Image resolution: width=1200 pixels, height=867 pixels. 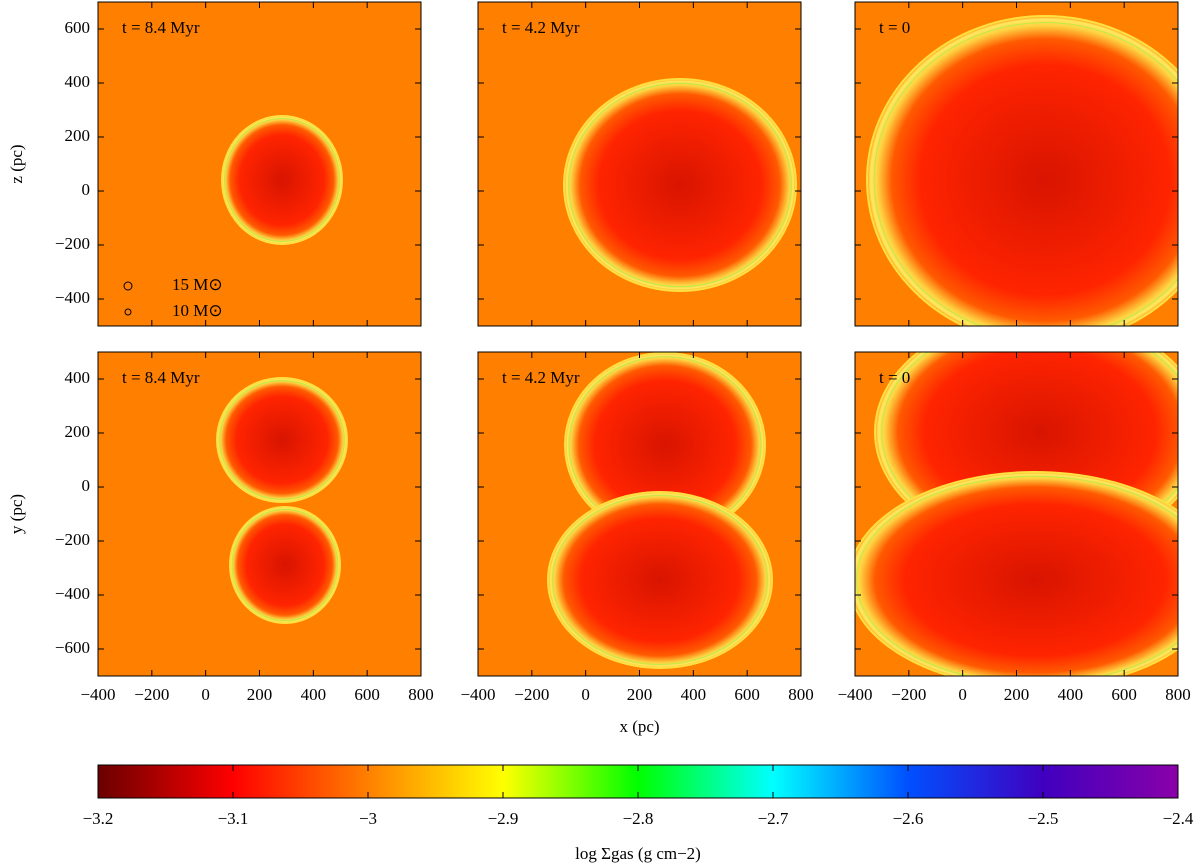 What do you see at coordinates (908, 818) in the screenshot?
I see `colorbar-tick-label: −2.6` at bounding box center [908, 818].